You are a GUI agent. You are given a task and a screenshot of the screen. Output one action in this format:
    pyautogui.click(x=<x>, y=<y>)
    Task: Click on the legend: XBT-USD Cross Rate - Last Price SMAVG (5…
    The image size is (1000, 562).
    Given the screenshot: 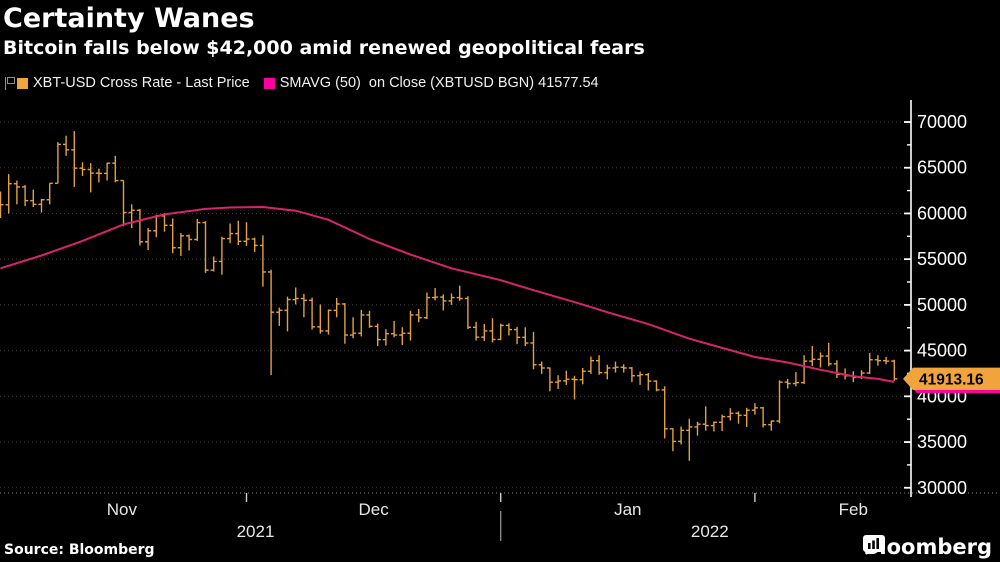 What is the action you would take?
    pyautogui.click(x=309, y=83)
    